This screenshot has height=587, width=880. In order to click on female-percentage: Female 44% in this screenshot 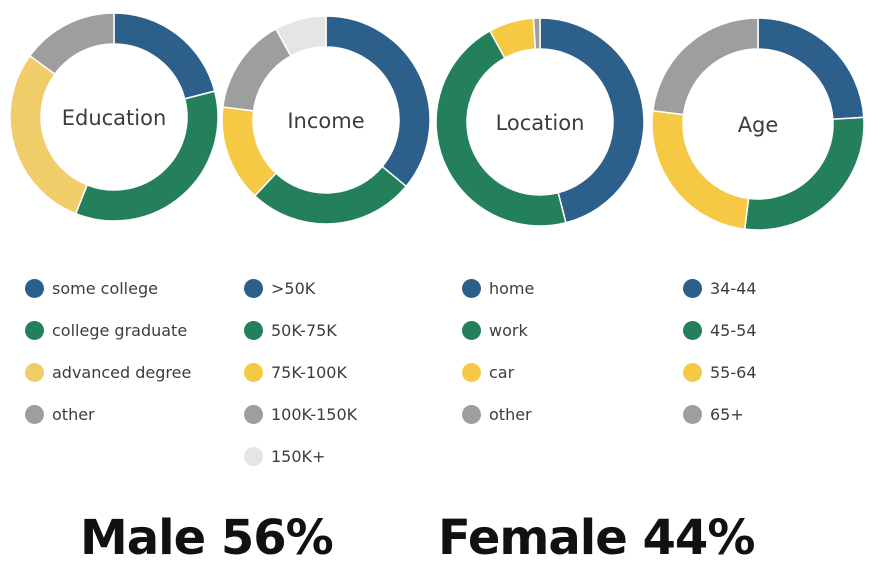, I will do `click(596, 538)`.